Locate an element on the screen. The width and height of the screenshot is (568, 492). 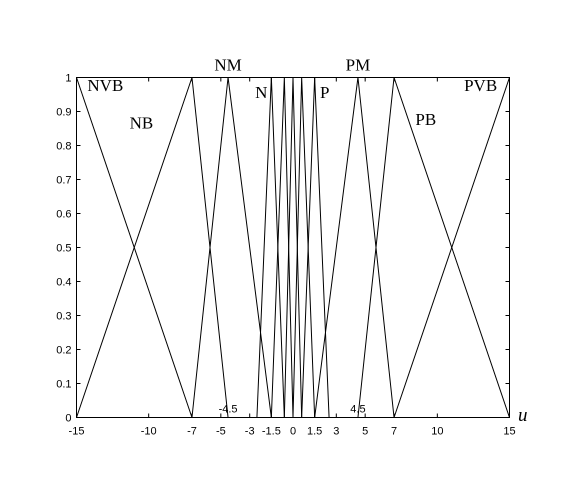
x-tick-label-10: 10 is located at coordinates (437, 432).